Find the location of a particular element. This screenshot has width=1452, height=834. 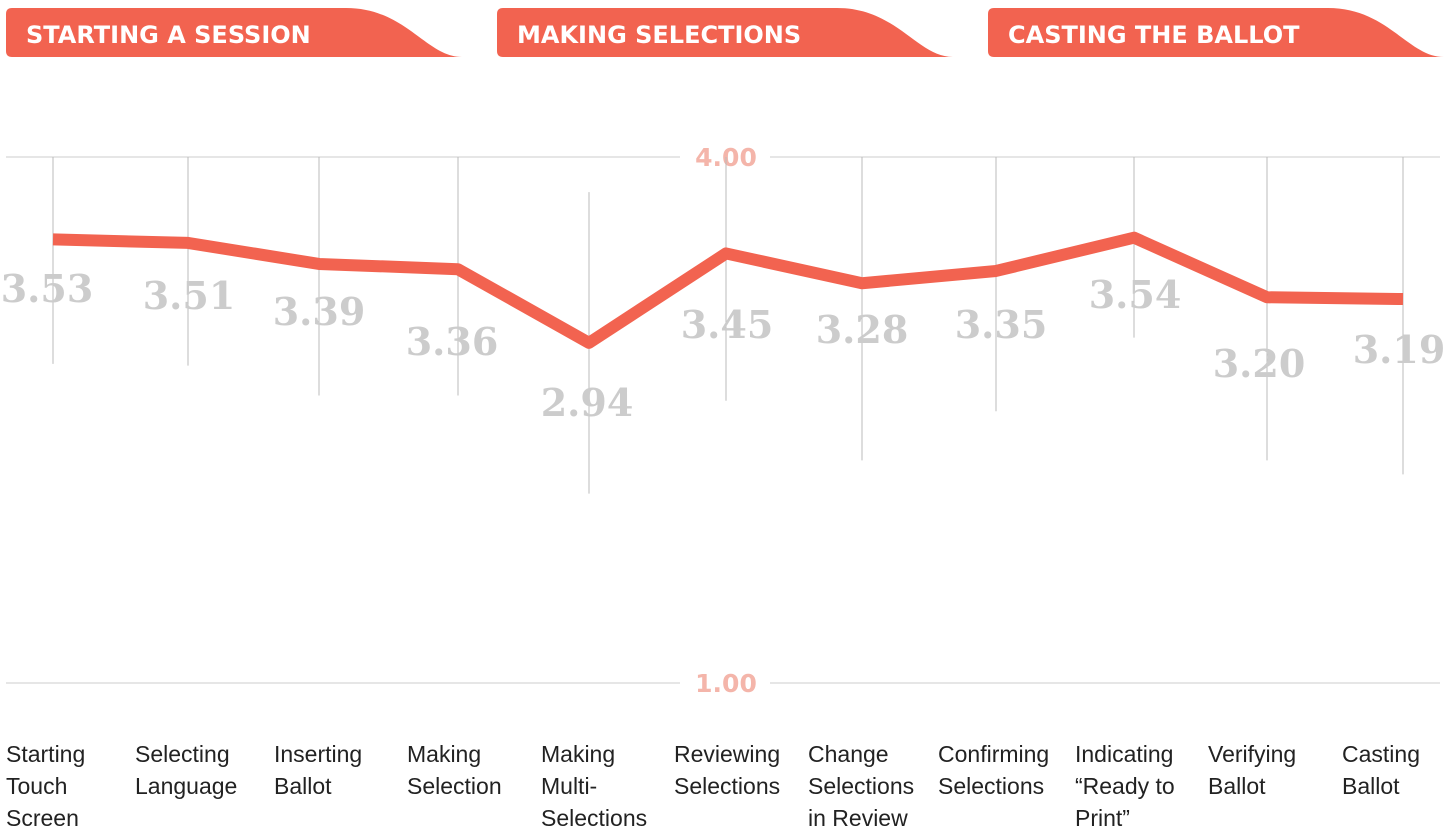

x-tick-label: Reviewing Selections is located at coordinates (727, 770).